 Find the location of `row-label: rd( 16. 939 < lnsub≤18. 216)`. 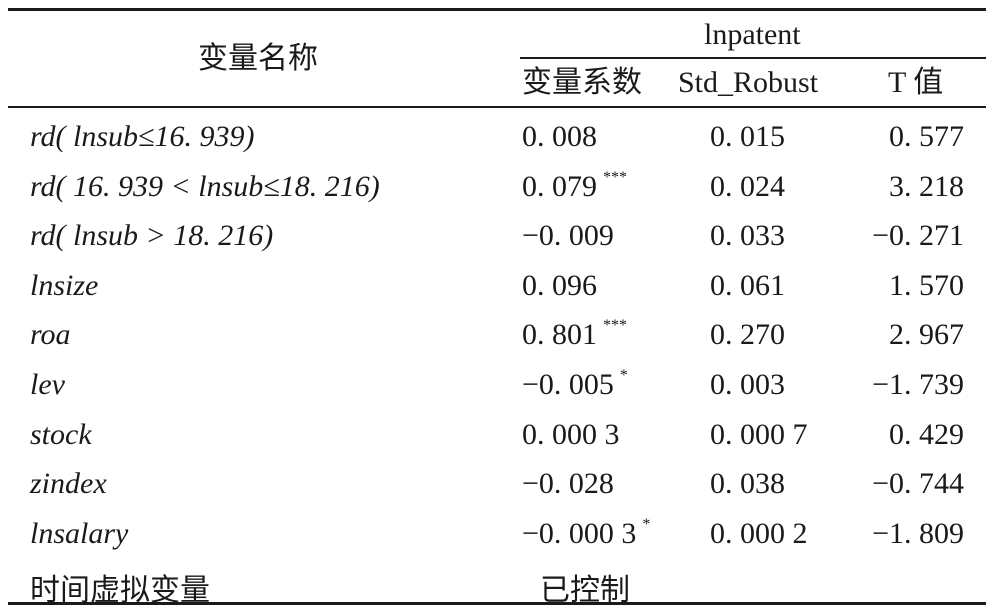

row-label: rd( 16. 939 < lnsub≤18. 216) is located at coordinates (205, 186).